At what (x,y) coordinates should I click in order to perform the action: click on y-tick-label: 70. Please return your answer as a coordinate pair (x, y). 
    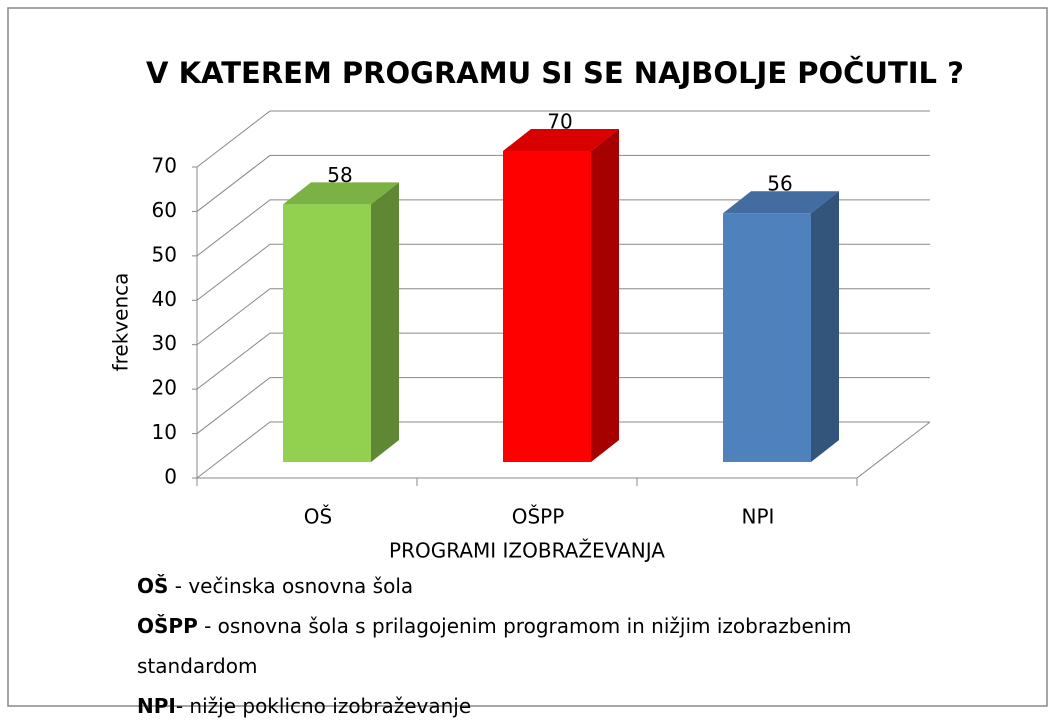
    Looking at the image, I should click on (164, 166).